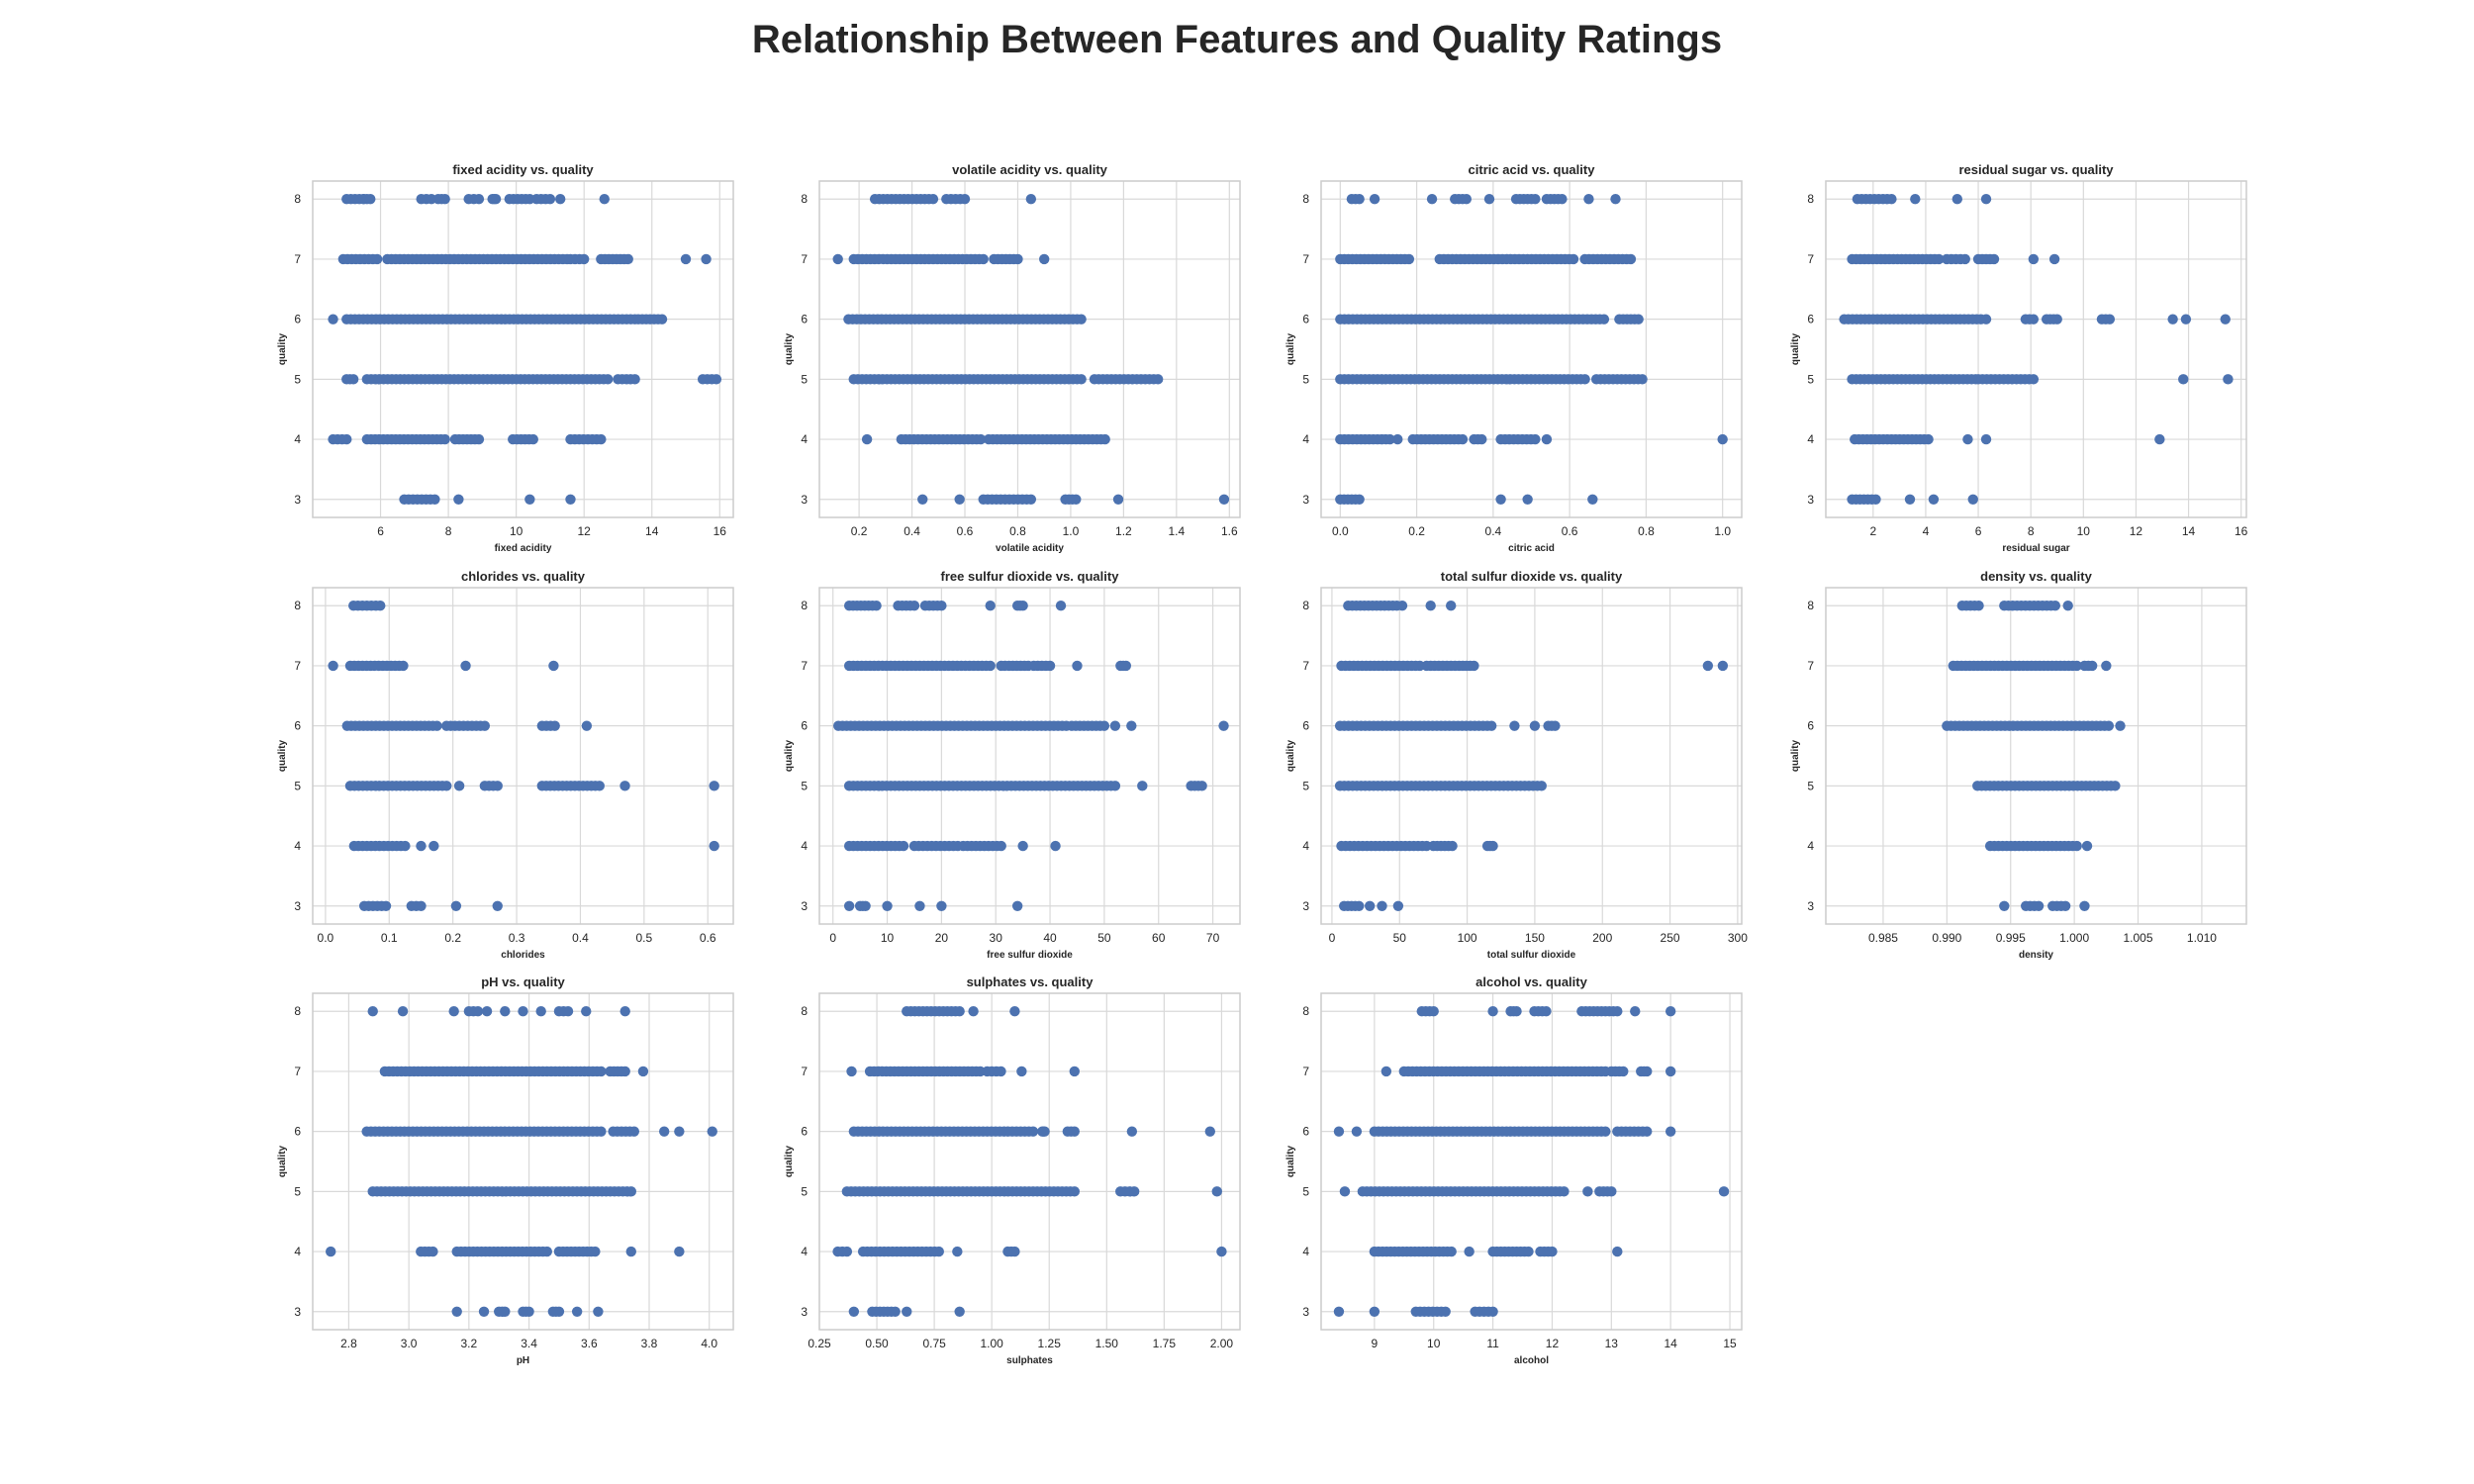 The width and height of the screenshot is (2474, 1484). What do you see at coordinates (1883, 938) in the screenshot?
I see `x-tick-label: 0.985` at bounding box center [1883, 938].